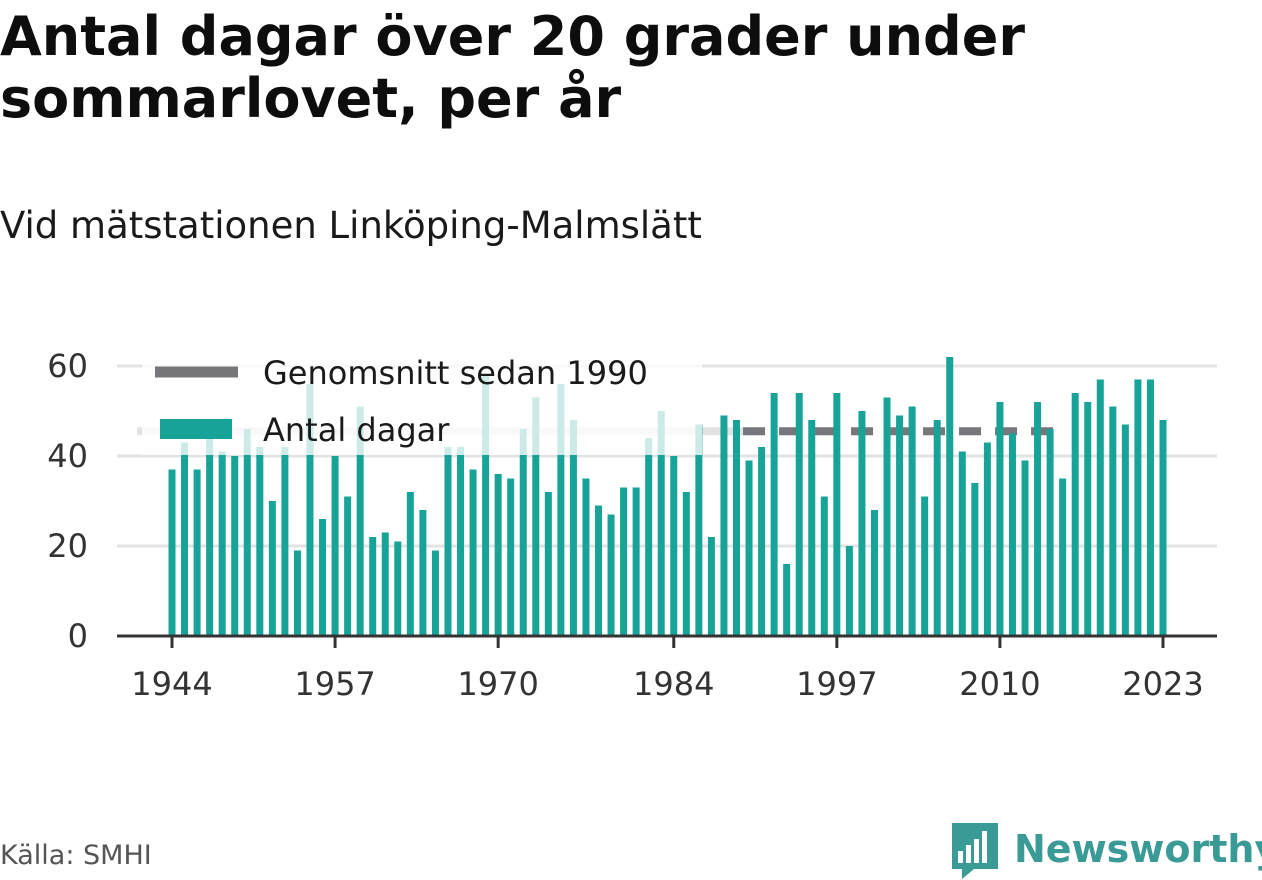 Image resolution: width=1262 pixels, height=880 pixels. What do you see at coordinates (185, 539) in the screenshot?
I see `bar-1945` at bounding box center [185, 539].